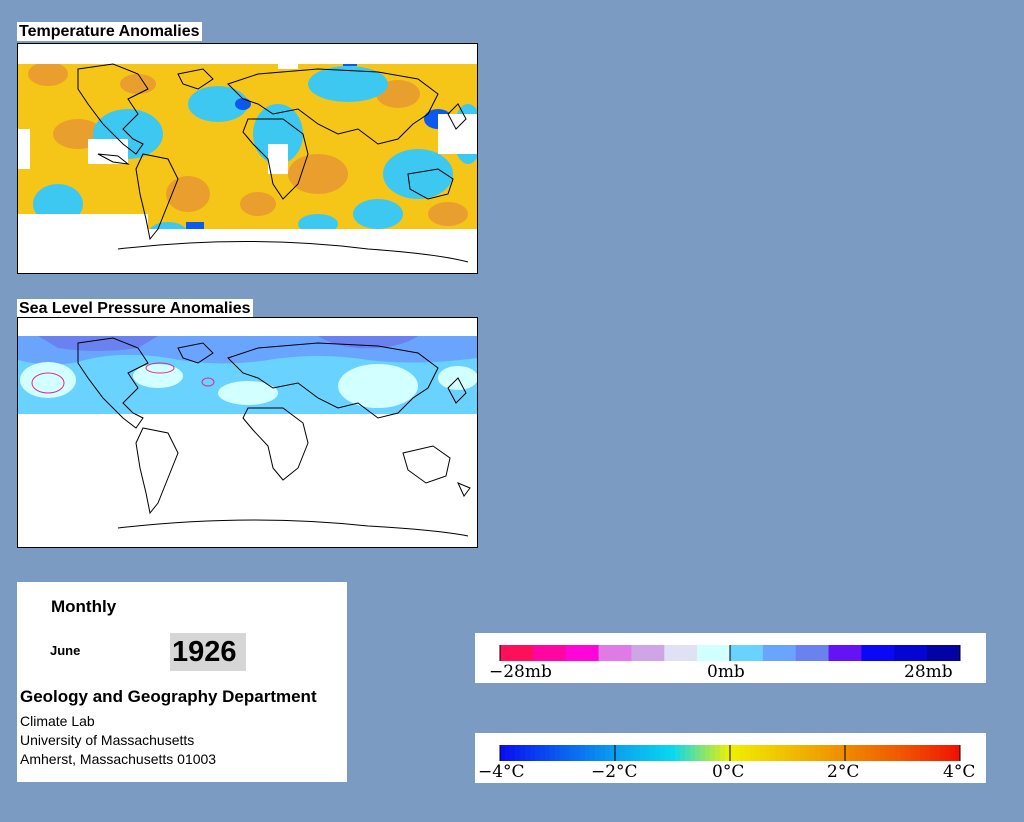 The image size is (1024, 822). Describe the element at coordinates (843, 772) in the screenshot. I see `temperature-legend-plus2: 2°C` at that location.